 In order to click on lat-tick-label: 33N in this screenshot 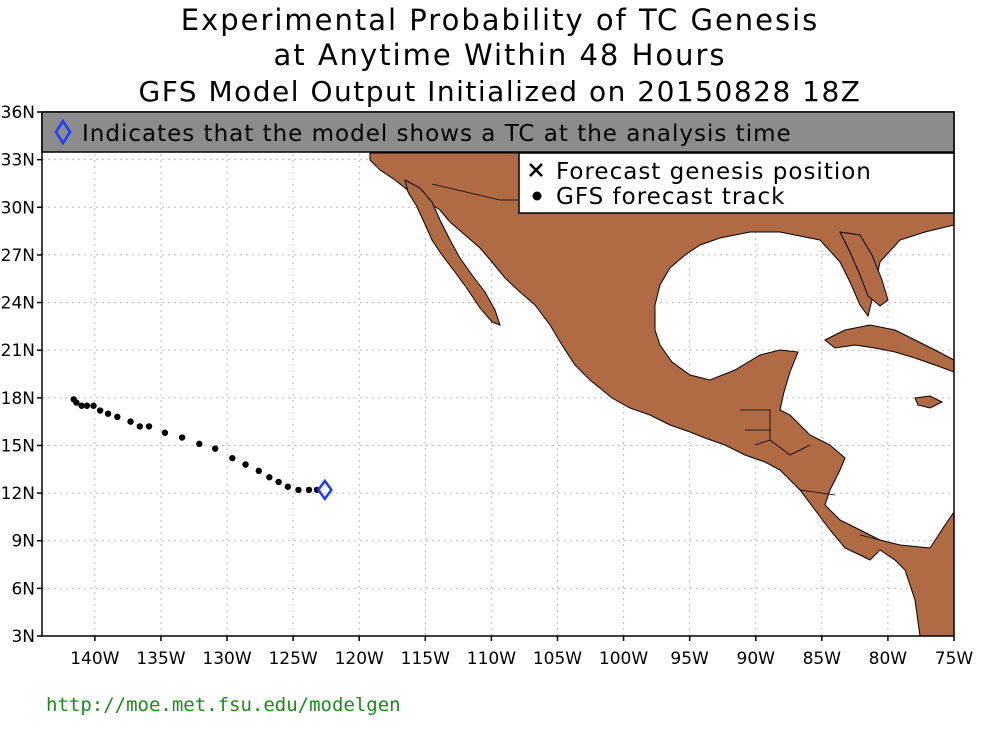, I will do `click(18, 161)`.